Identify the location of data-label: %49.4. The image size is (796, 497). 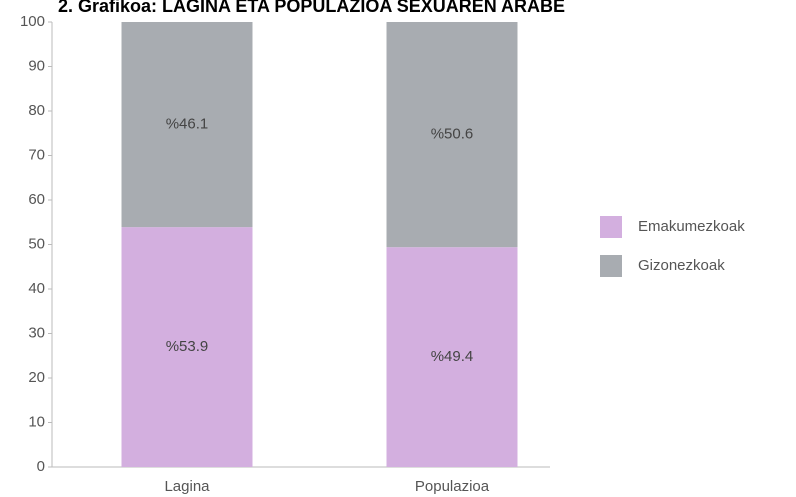
(452, 356).